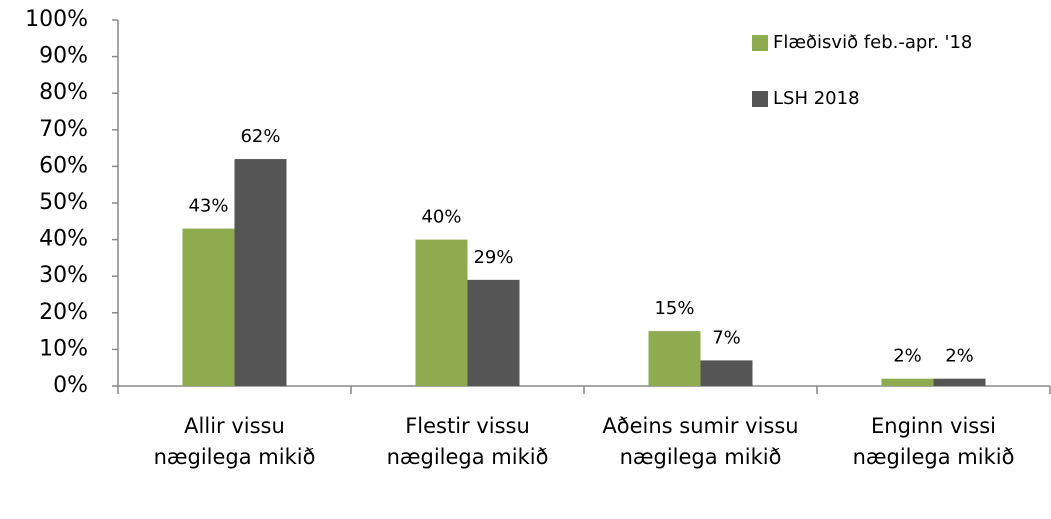 The width and height of the screenshot is (1051, 519). I want to click on data-label: 15%, so click(674, 308).